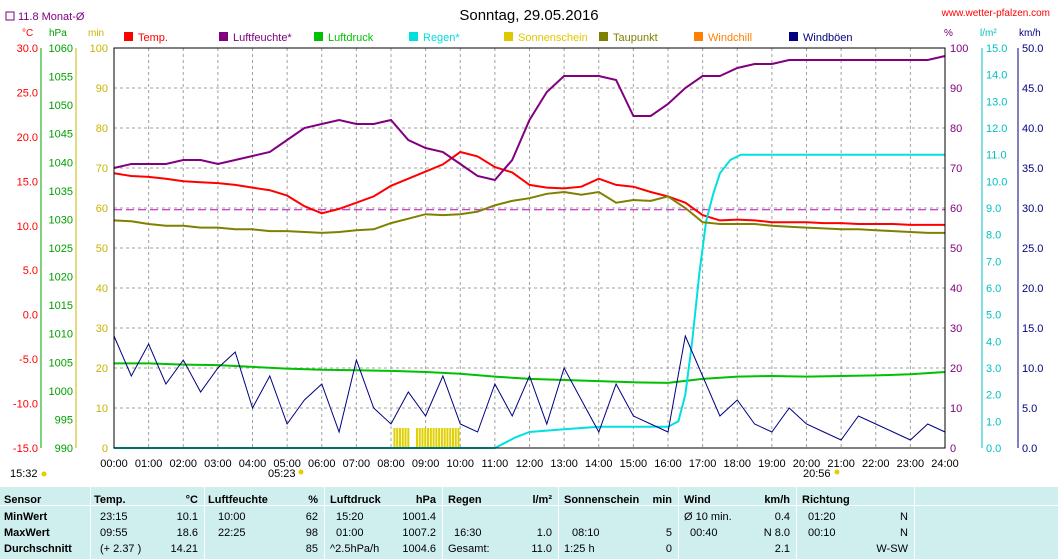 The height and width of the screenshot is (559, 1058). Describe the element at coordinates (61, 106) in the screenshot. I see `pressure-axis-tick-label: 1050` at that location.